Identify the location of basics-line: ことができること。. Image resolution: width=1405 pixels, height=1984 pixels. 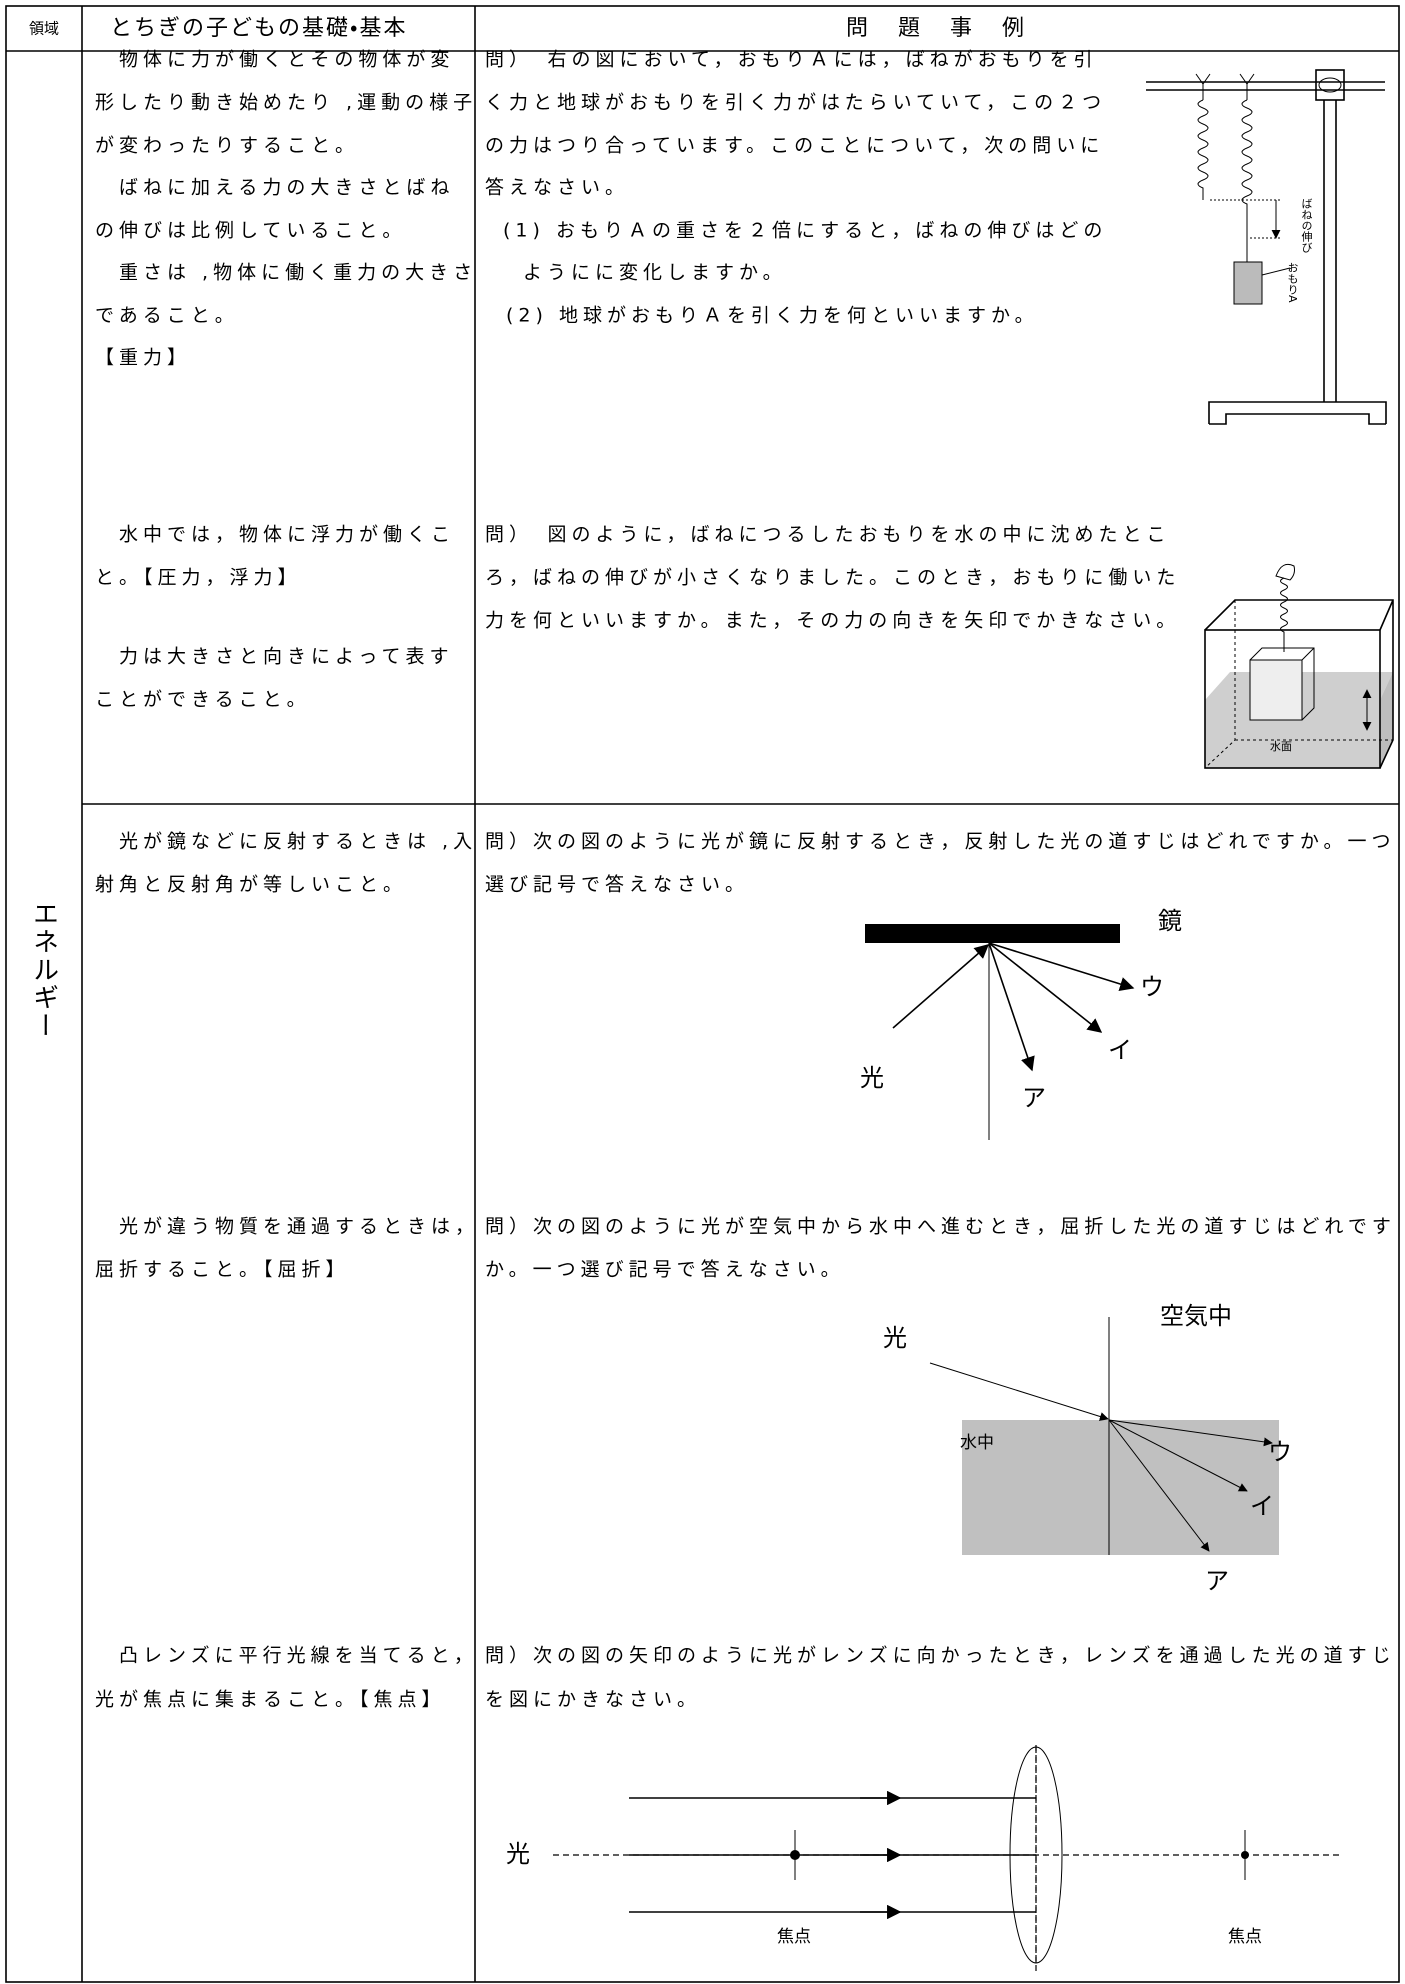
(203, 700).